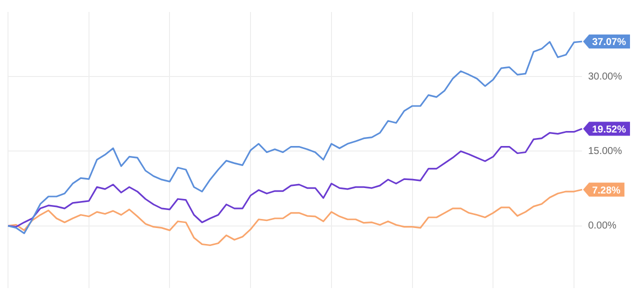 The height and width of the screenshot is (300, 640). I want to click on data-label: 7.28%, so click(606, 190).